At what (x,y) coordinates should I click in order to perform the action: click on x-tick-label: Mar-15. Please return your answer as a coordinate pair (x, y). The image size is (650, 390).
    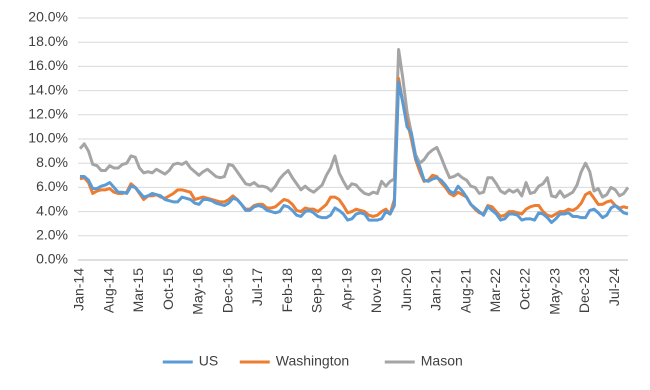
    Looking at the image, I should click on (138, 290).